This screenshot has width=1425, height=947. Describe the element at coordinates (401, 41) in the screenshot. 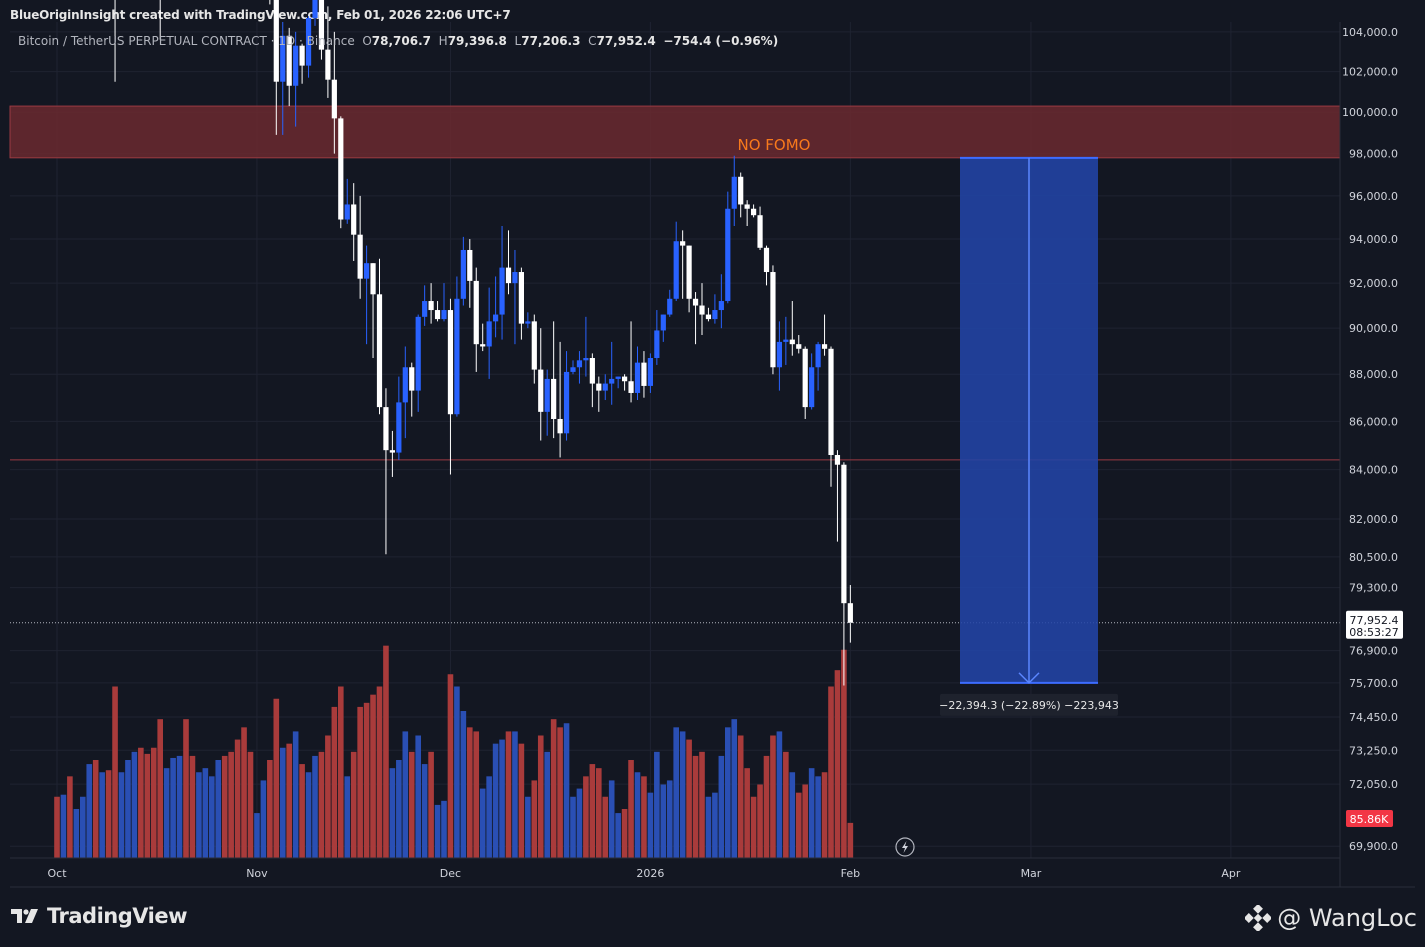

I see `open-value: 78,706.7` at that location.